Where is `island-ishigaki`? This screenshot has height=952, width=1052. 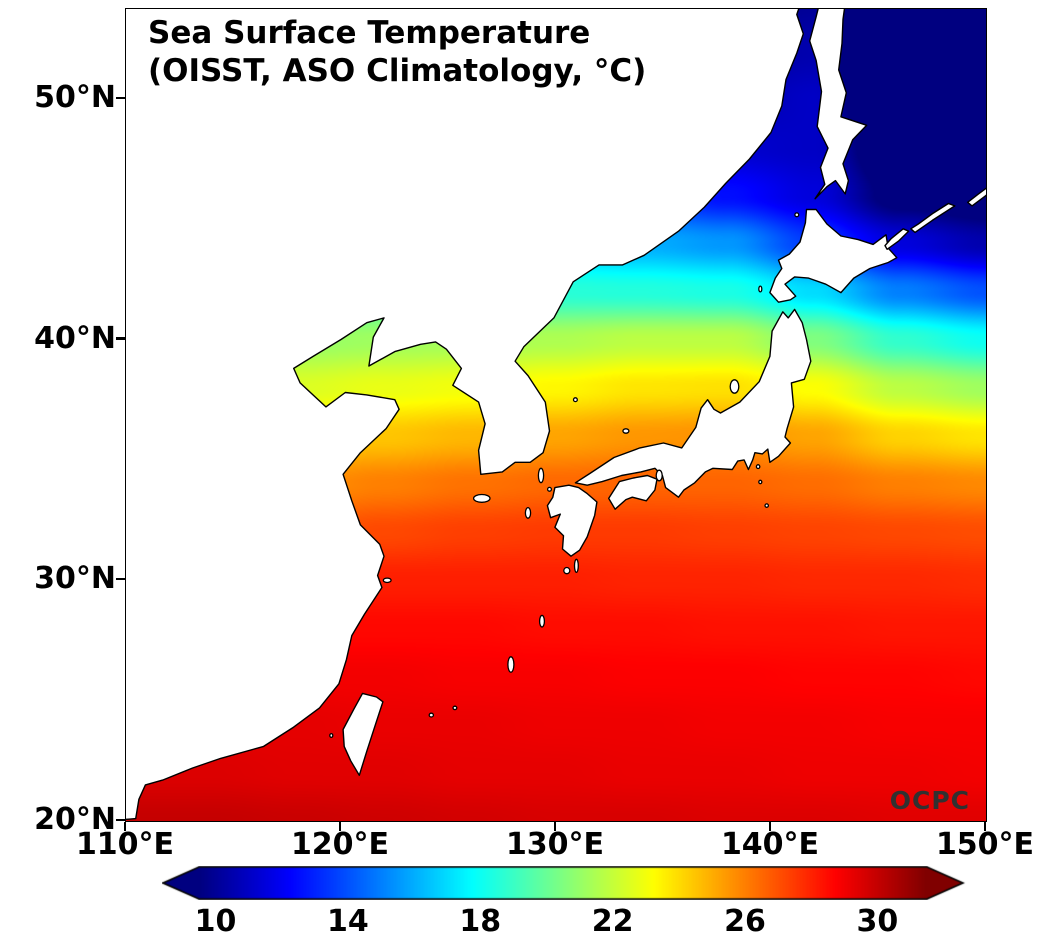 island-ishigaki is located at coordinates (431, 715).